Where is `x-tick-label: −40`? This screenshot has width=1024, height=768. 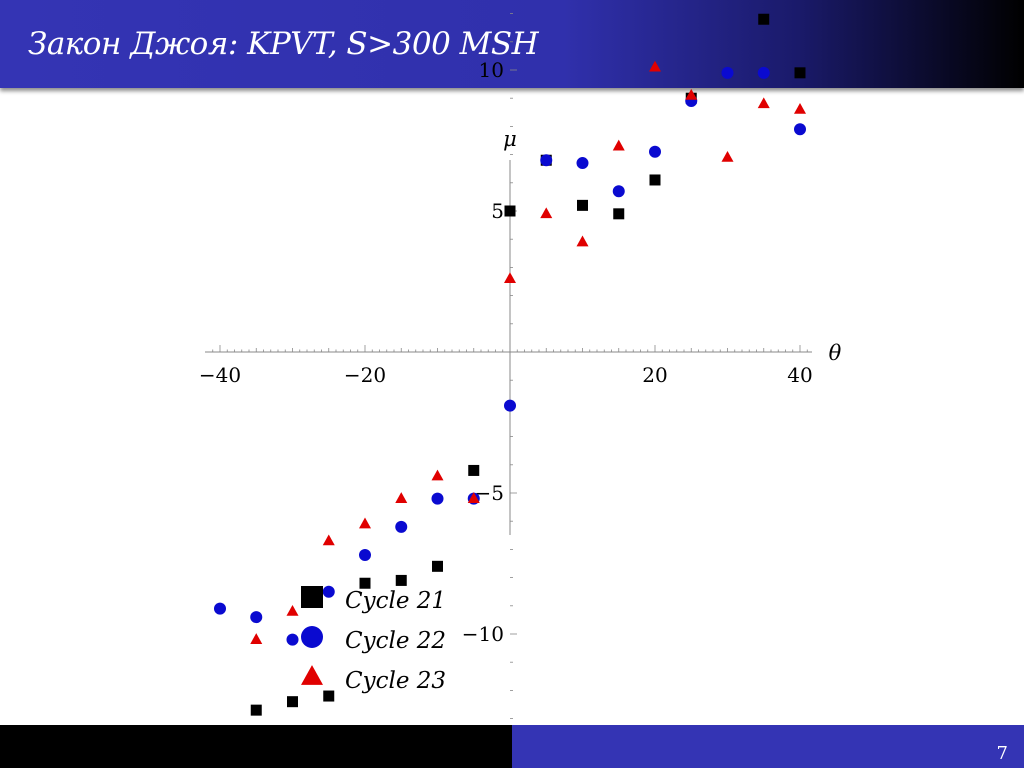
x-tick-label: −40 is located at coordinates (220, 375).